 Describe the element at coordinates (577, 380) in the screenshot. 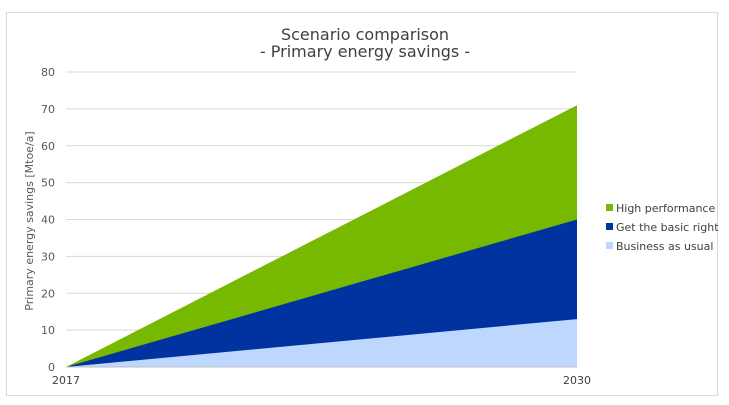

I see `x-tick-label: 2030` at that location.